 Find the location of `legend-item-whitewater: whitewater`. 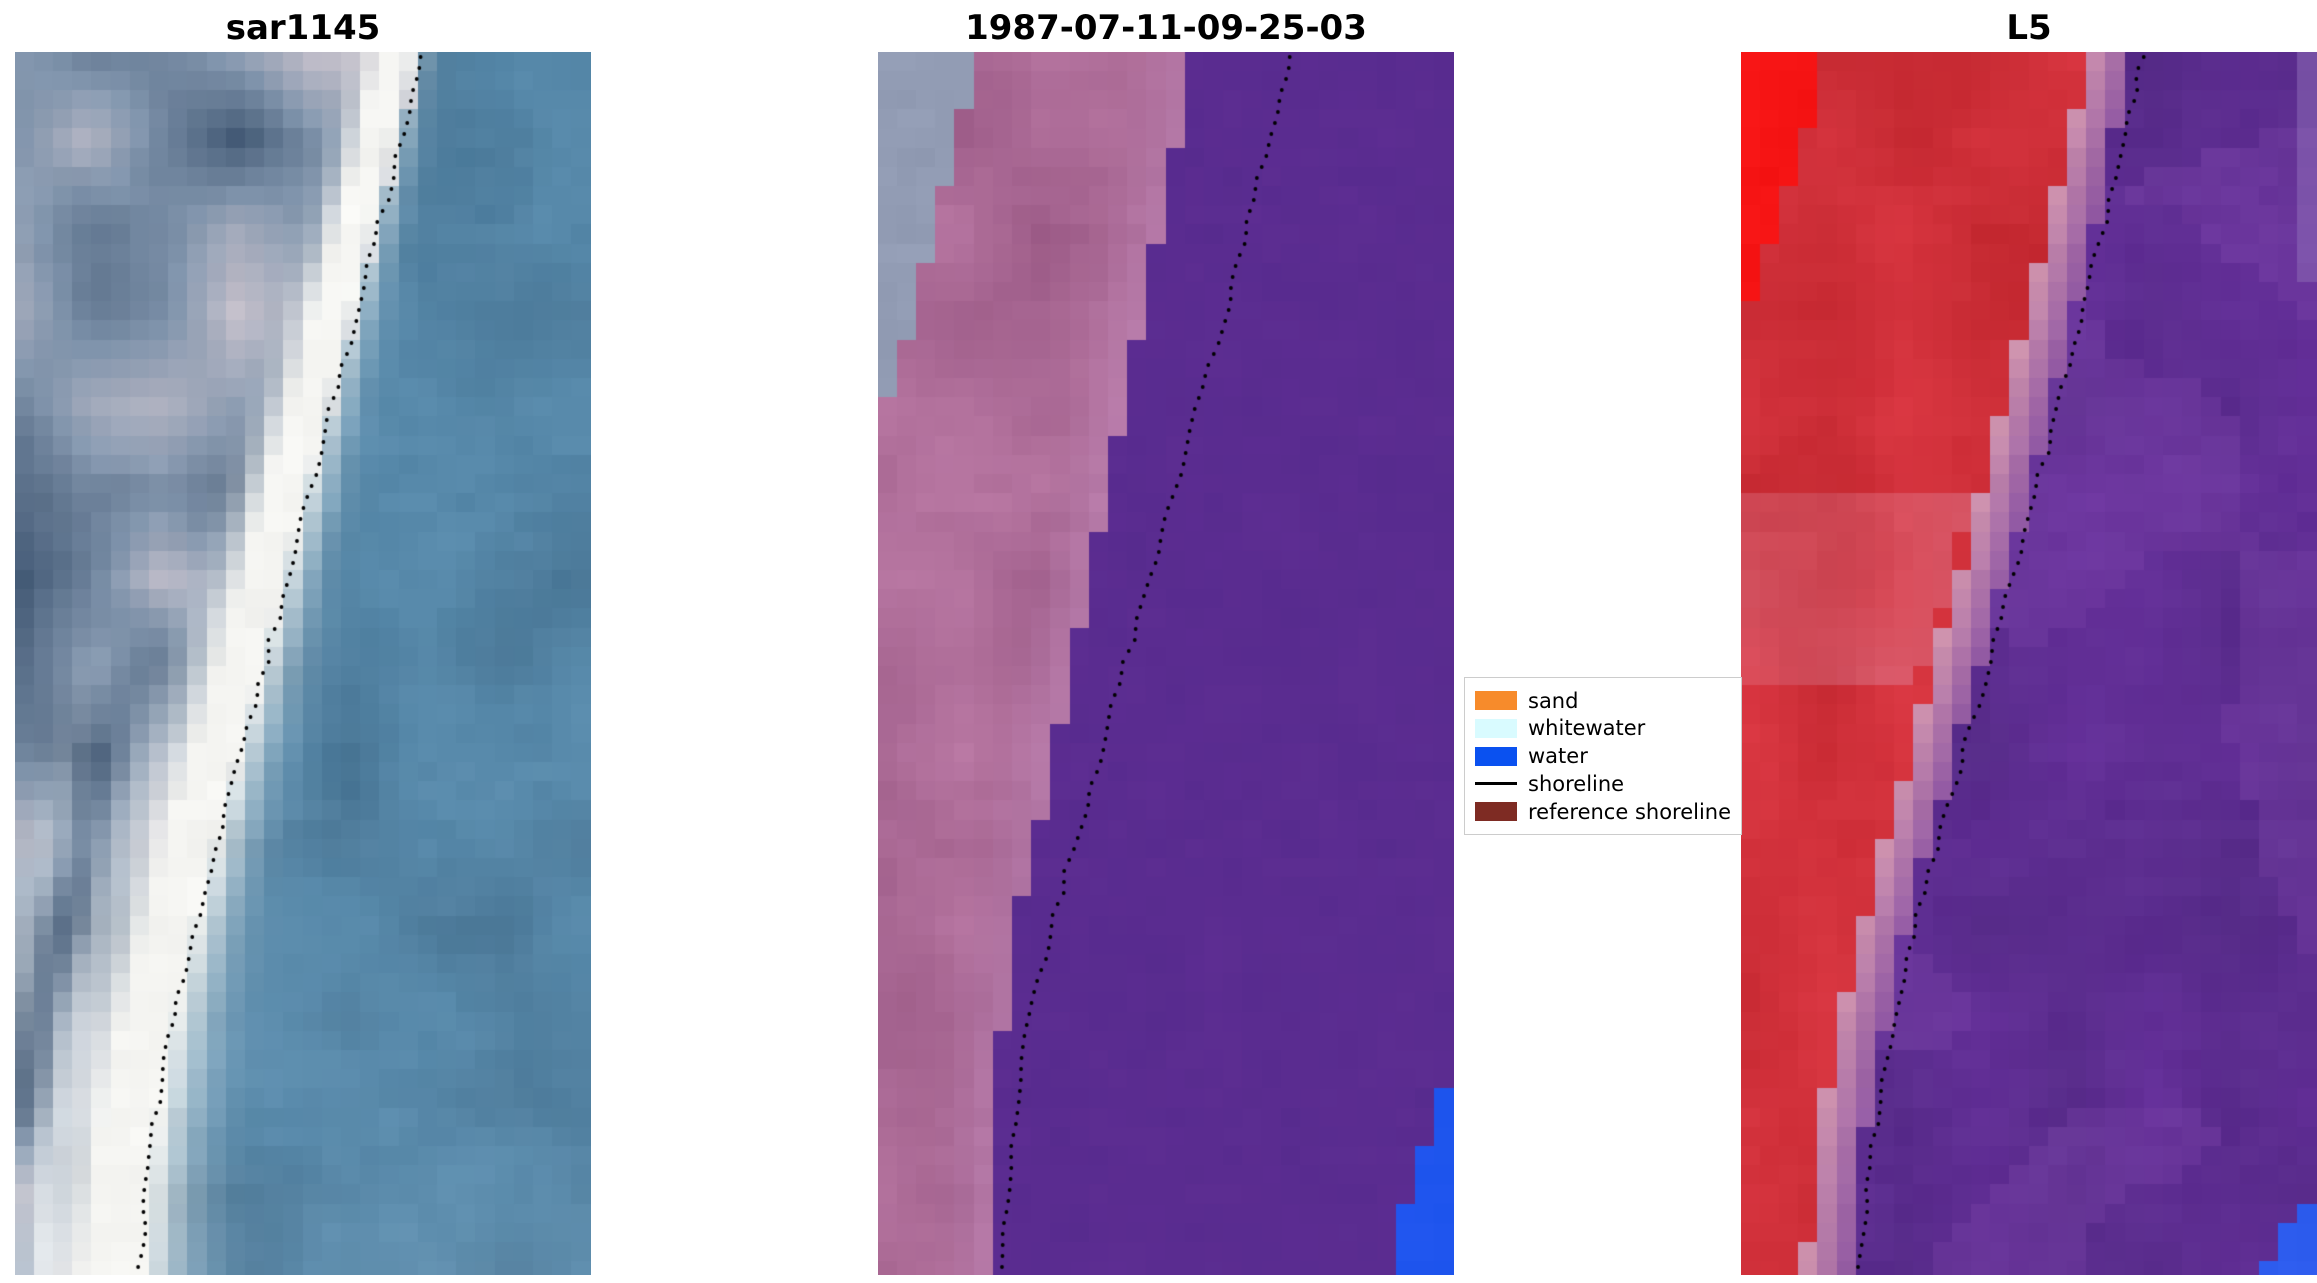

legend-item-whitewater: whitewater is located at coordinates (1603, 728).